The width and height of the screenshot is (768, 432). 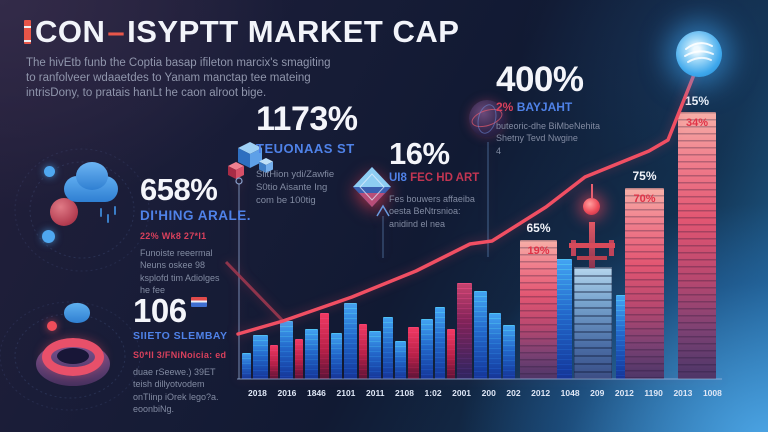 I want to click on title-part-1: CON, so click(x=70, y=31).